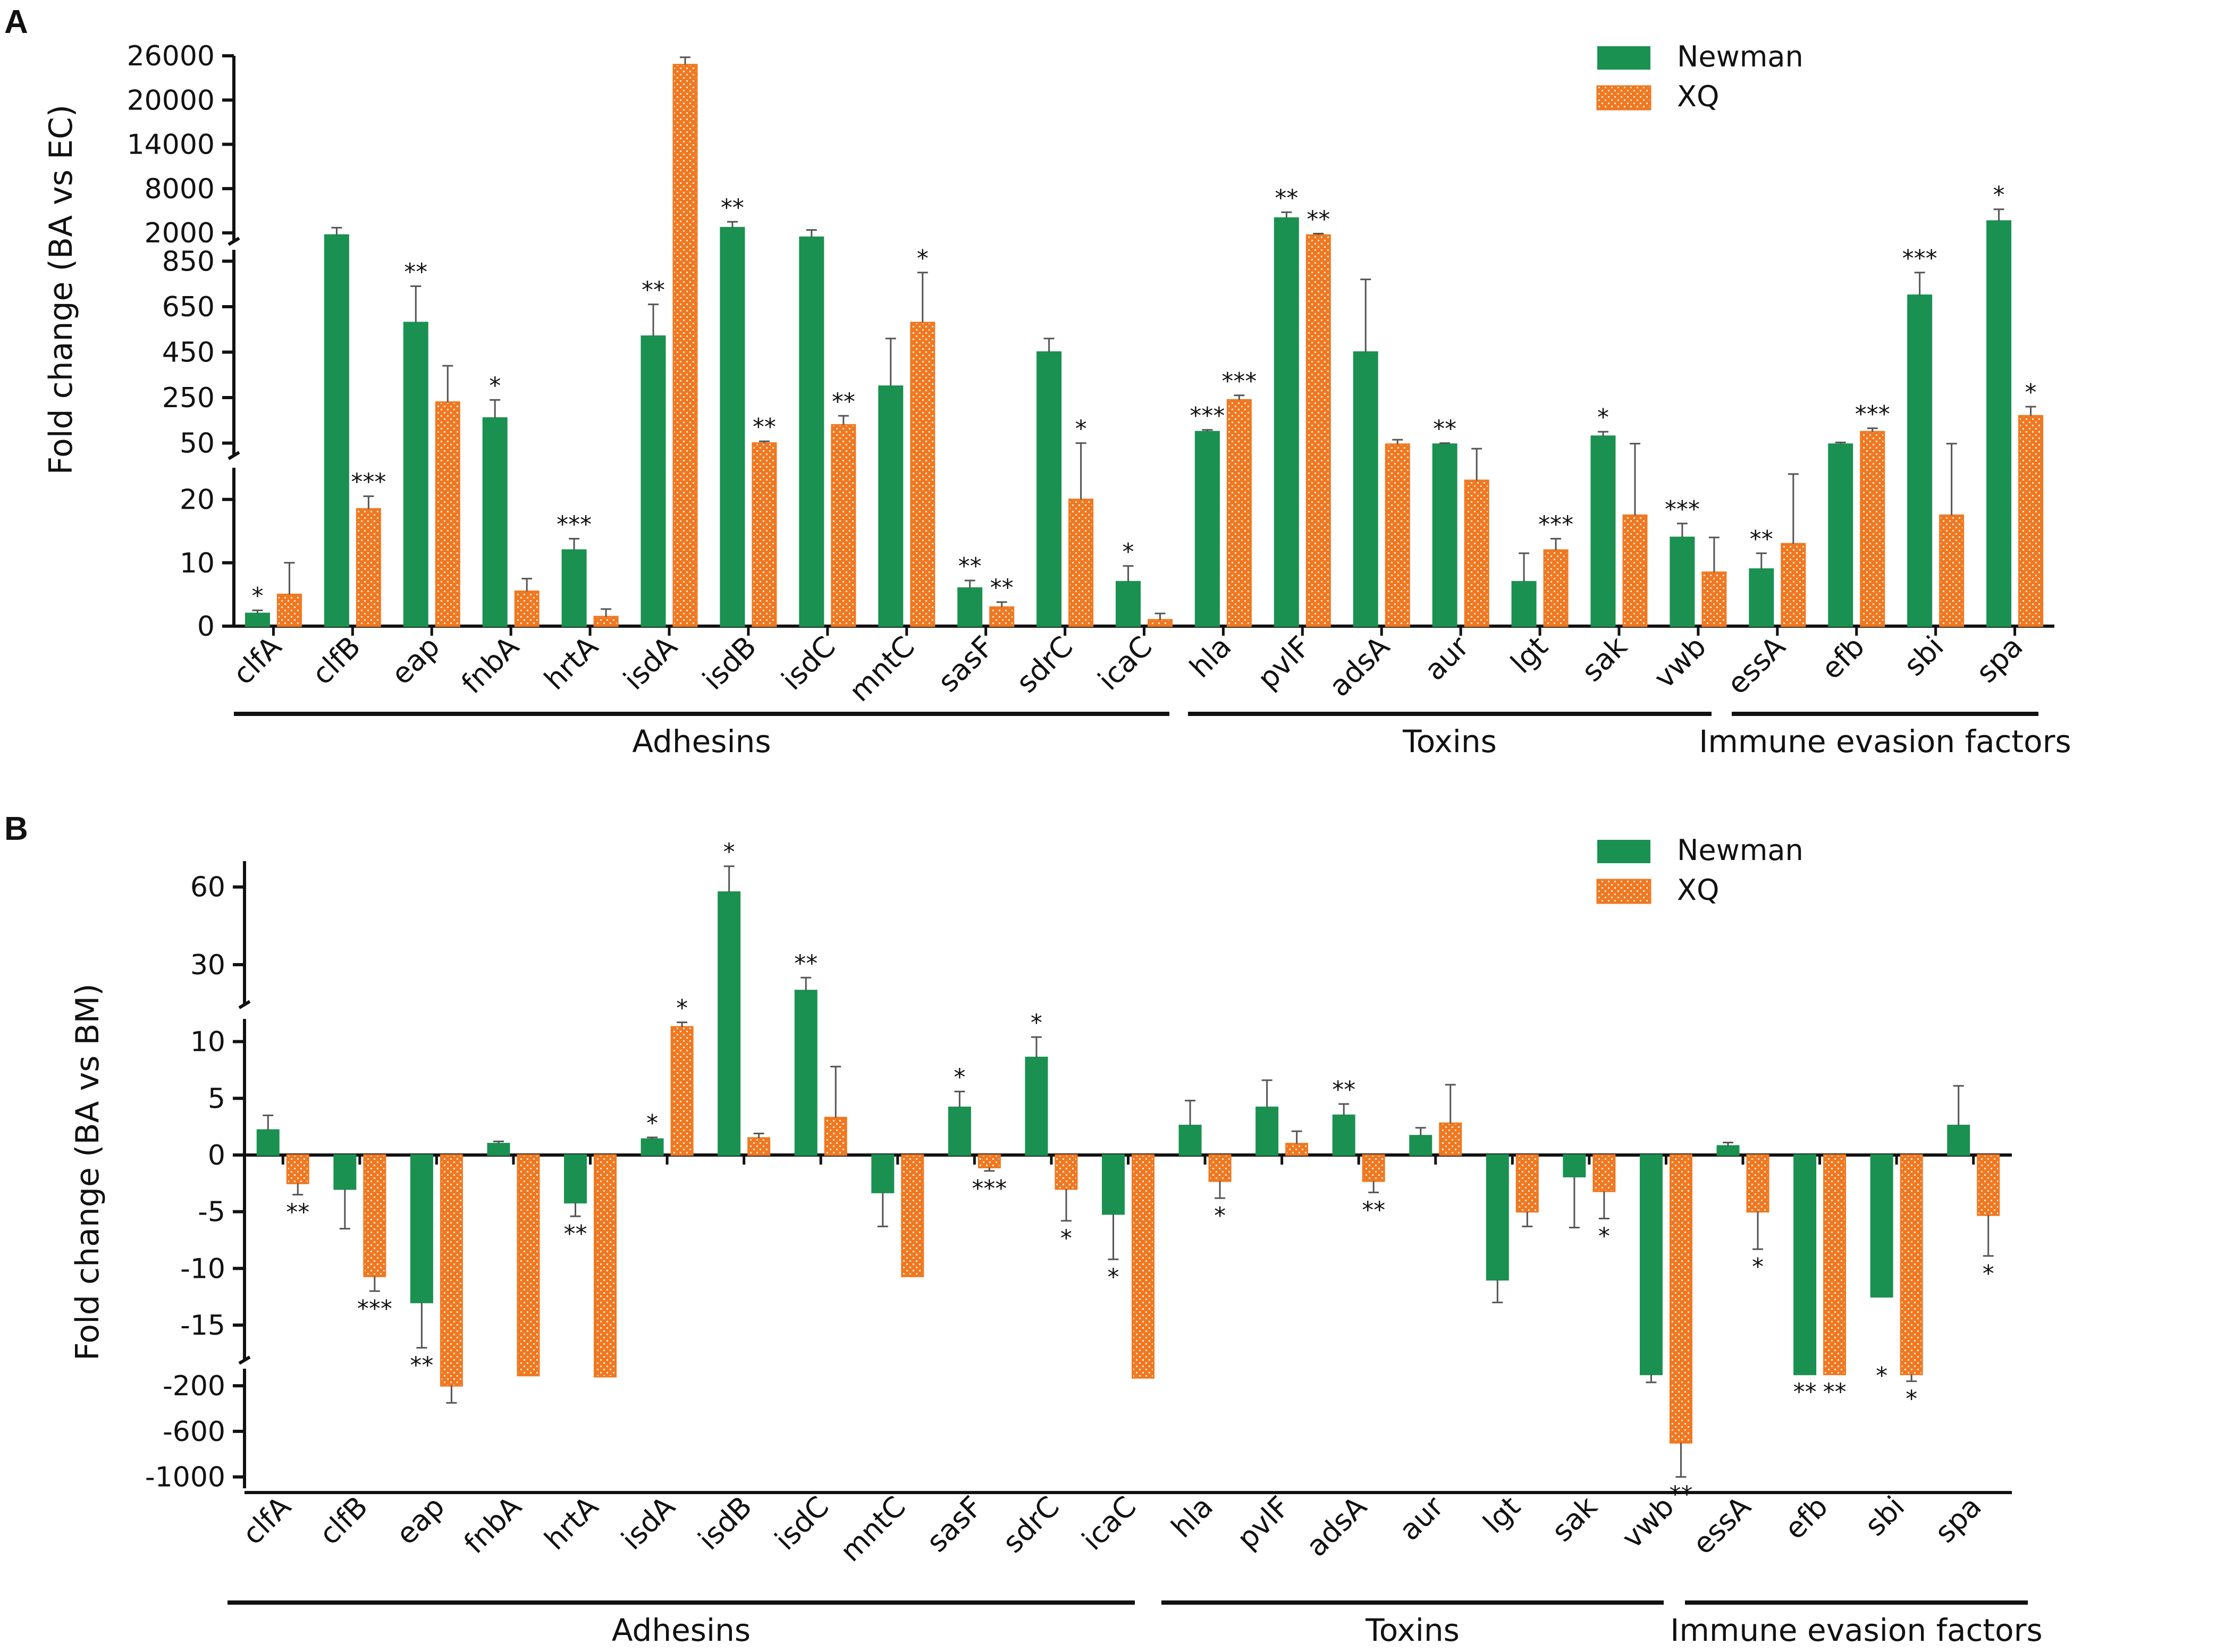 The image size is (2225, 1652). I want to click on y-tick-label: 20000, so click(171, 101).